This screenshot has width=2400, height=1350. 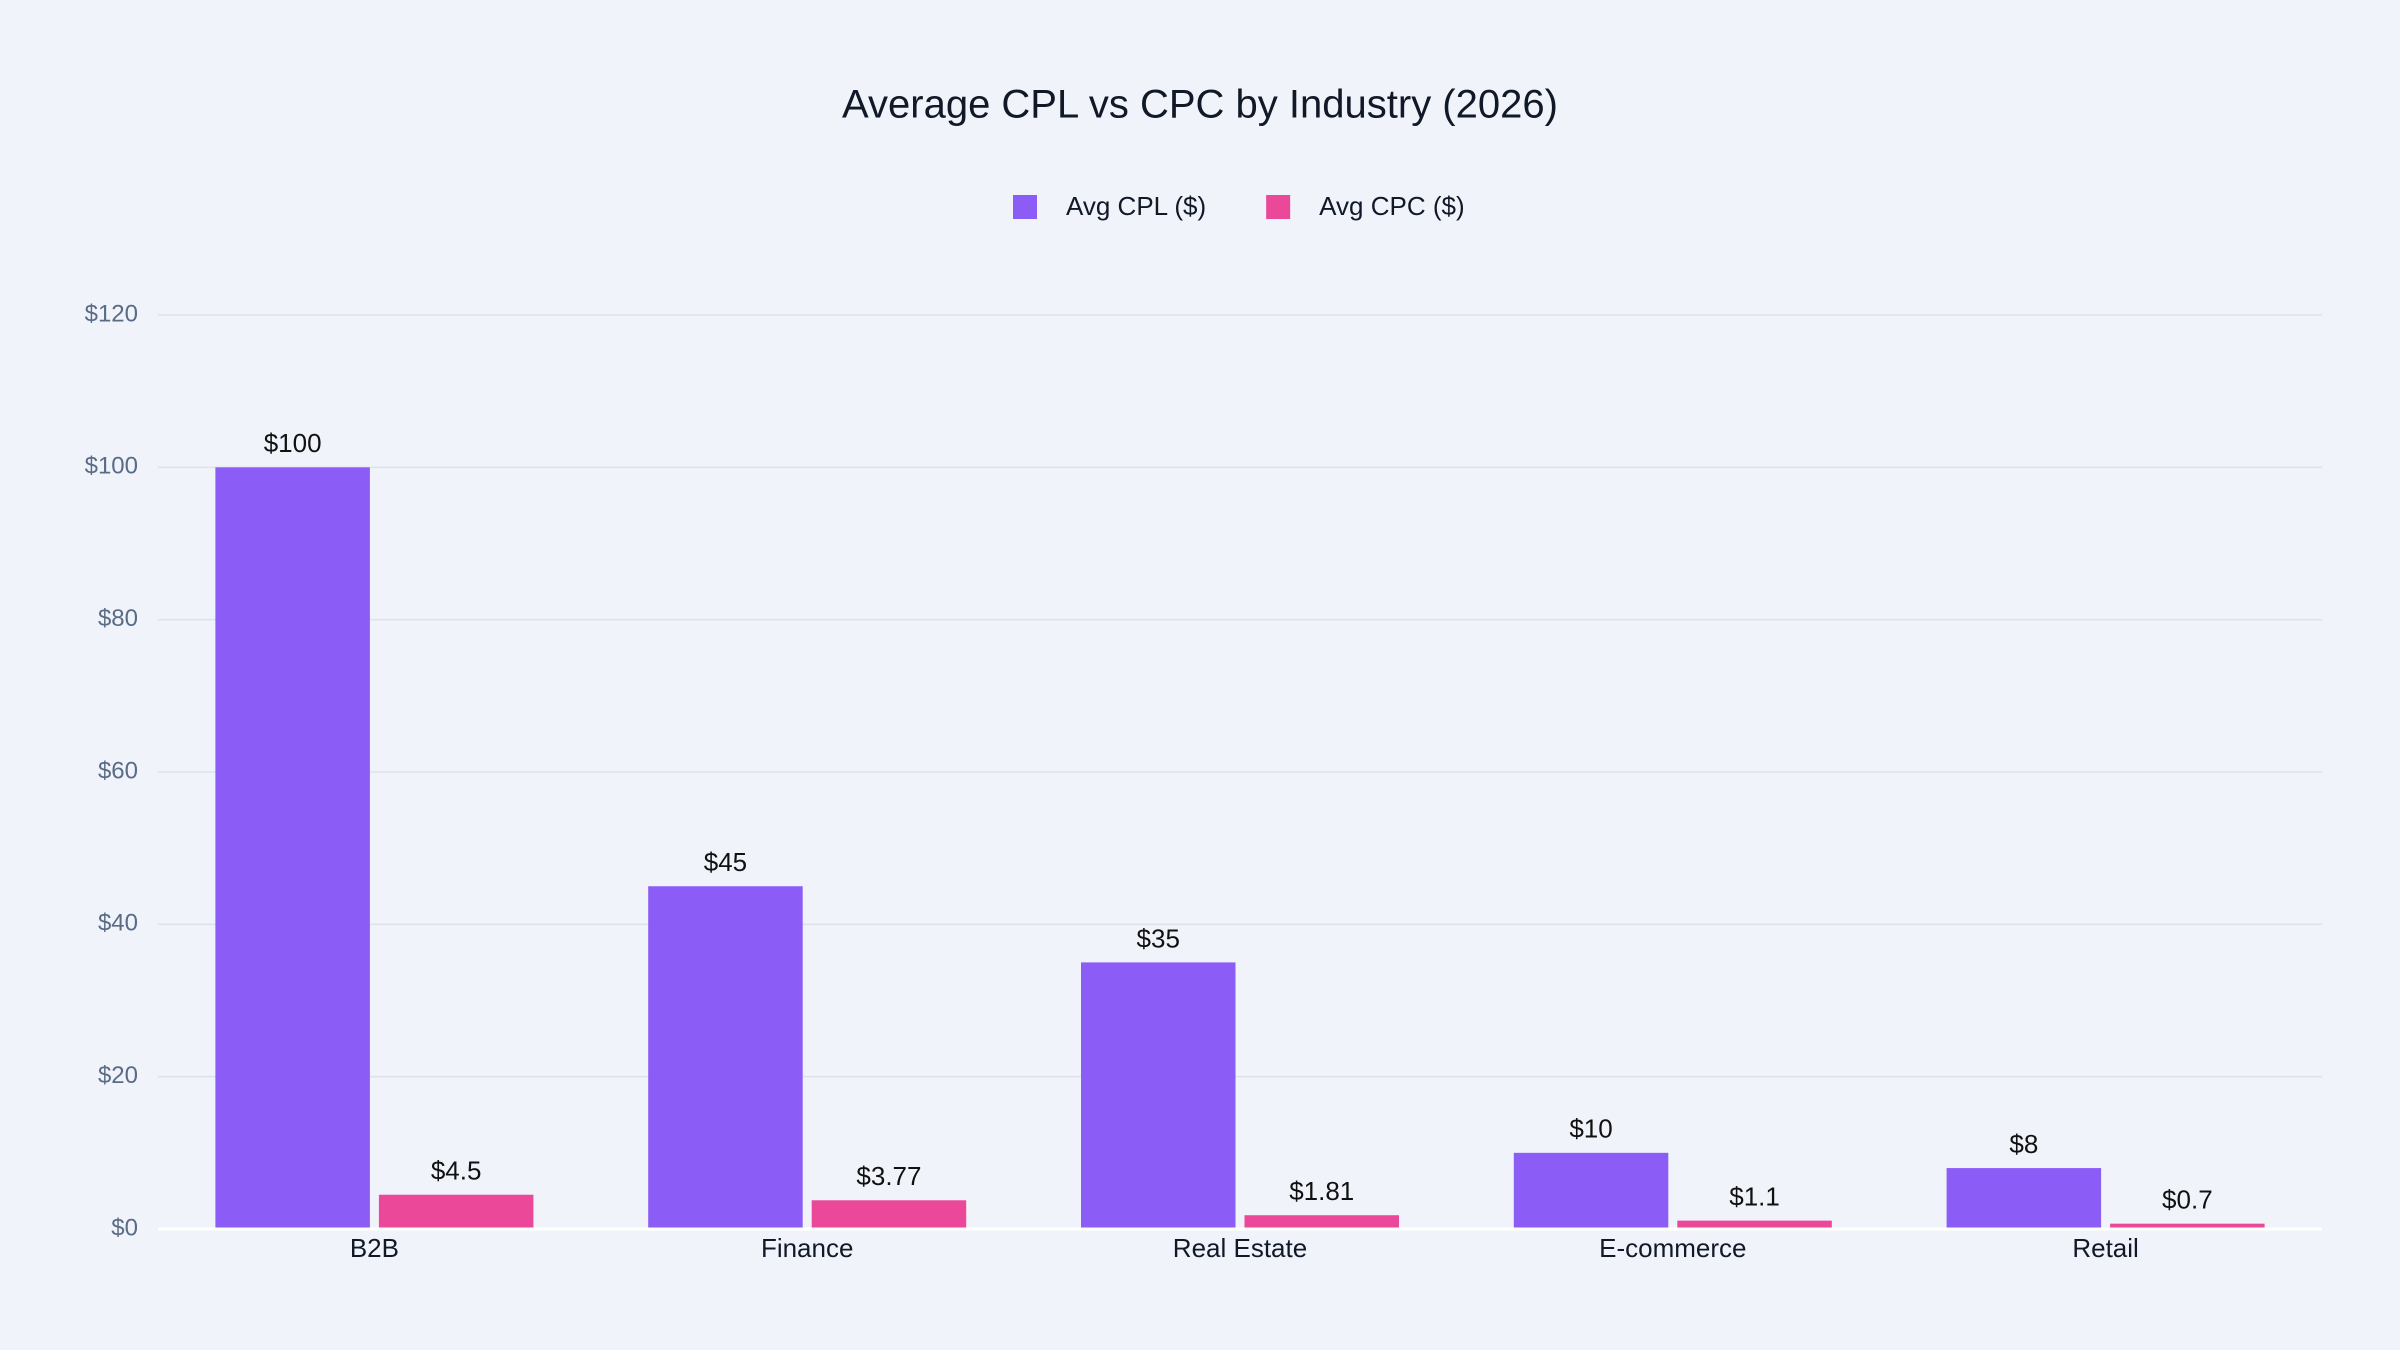 I want to click on x-tick-label: Finance, so click(x=807, y=1248).